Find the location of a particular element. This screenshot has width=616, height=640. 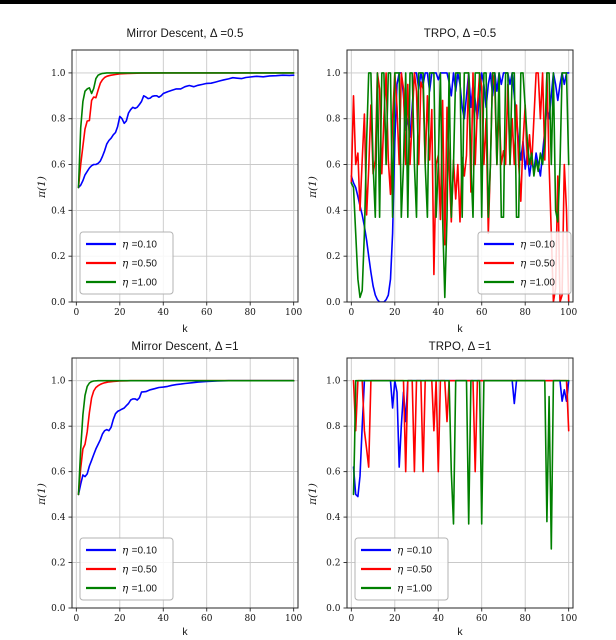

page-top-rule is located at coordinates (308, 2).